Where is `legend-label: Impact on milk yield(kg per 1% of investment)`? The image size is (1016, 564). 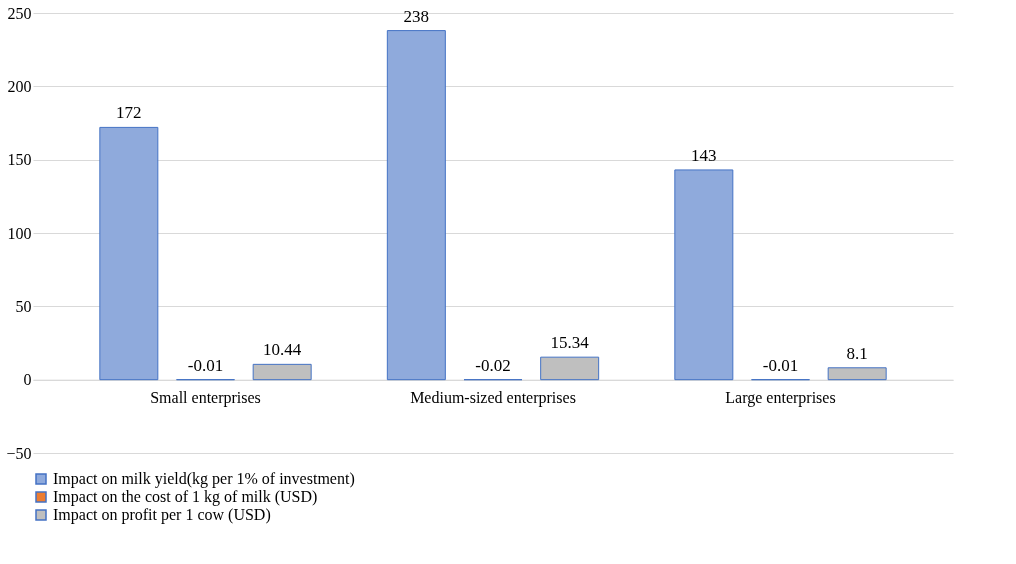
legend-label: Impact on milk yield(kg per 1% of investment) is located at coordinates (204, 479).